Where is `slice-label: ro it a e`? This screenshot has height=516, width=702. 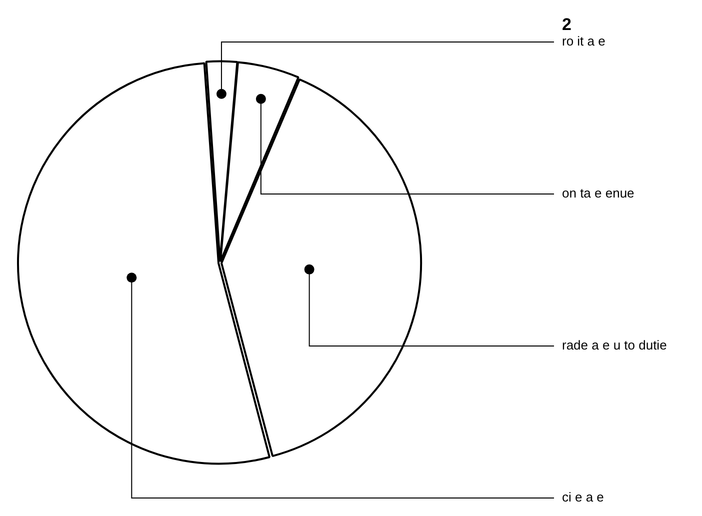
slice-label: ro it a e is located at coordinates (584, 41).